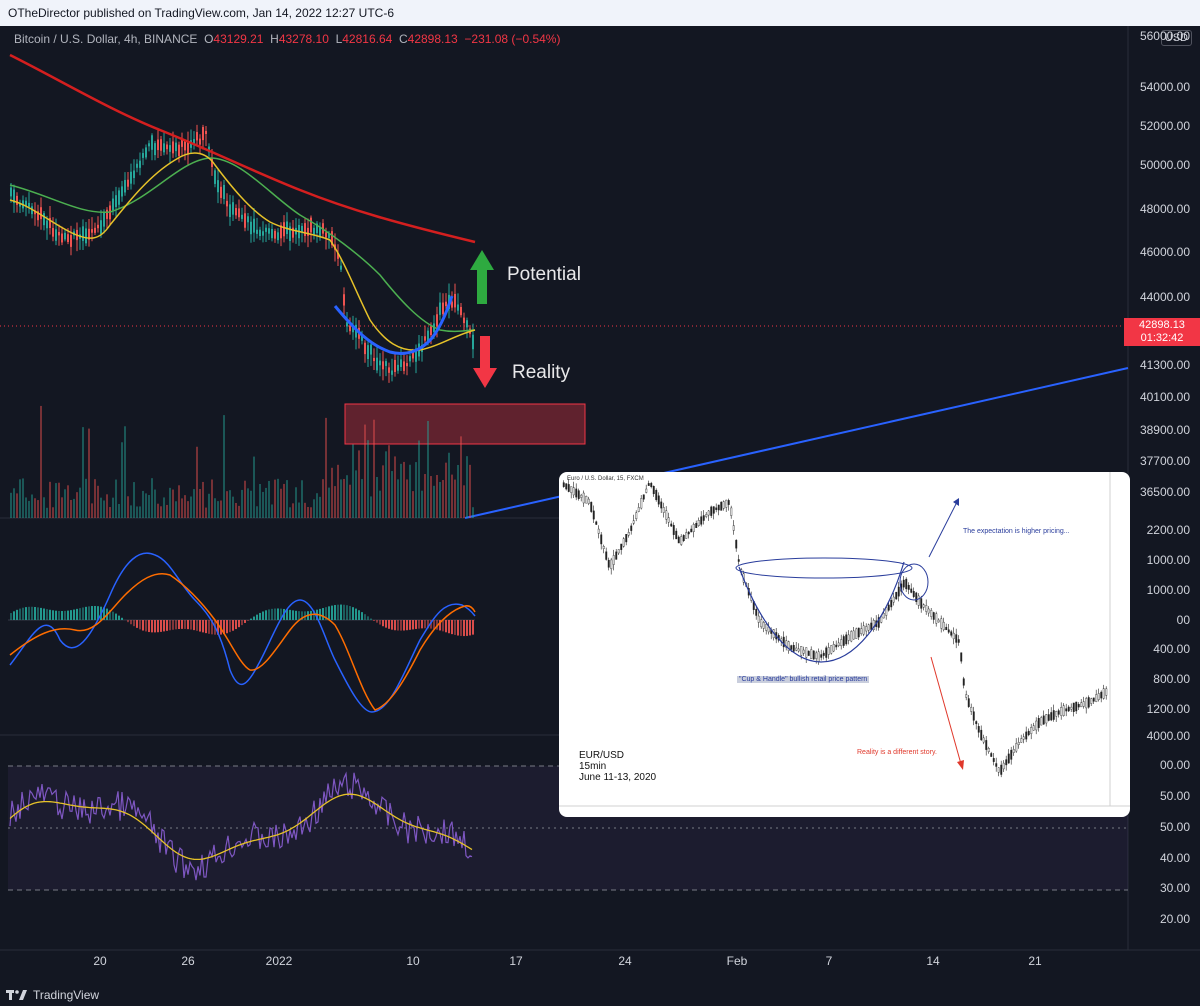 The image size is (1200, 1006). Describe the element at coordinates (1164, 430) in the screenshot. I see `price-scale-label: 38900.00` at that location.